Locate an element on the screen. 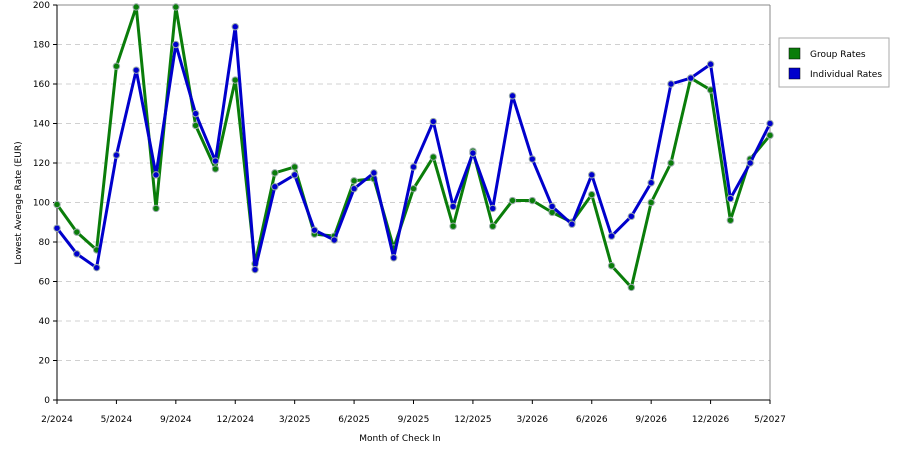 The image size is (900, 450). legend-label: Group Rates is located at coordinates (838, 55).